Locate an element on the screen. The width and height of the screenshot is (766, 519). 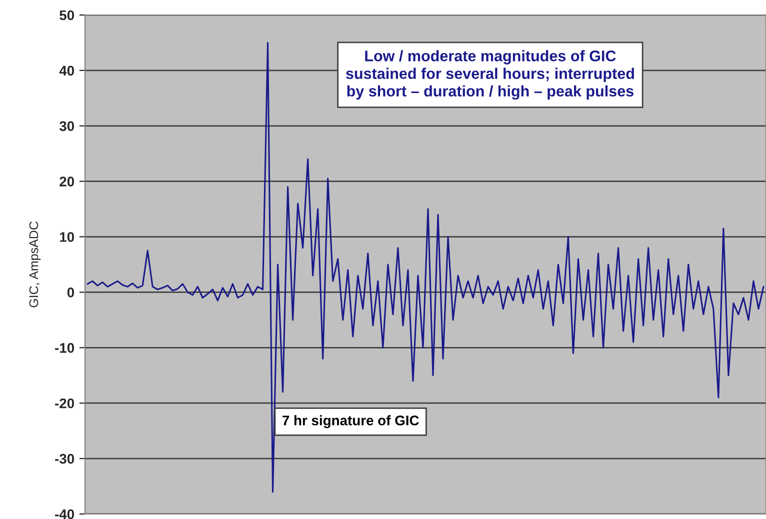
y-tick-label: 40 is located at coordinates (66, 71).